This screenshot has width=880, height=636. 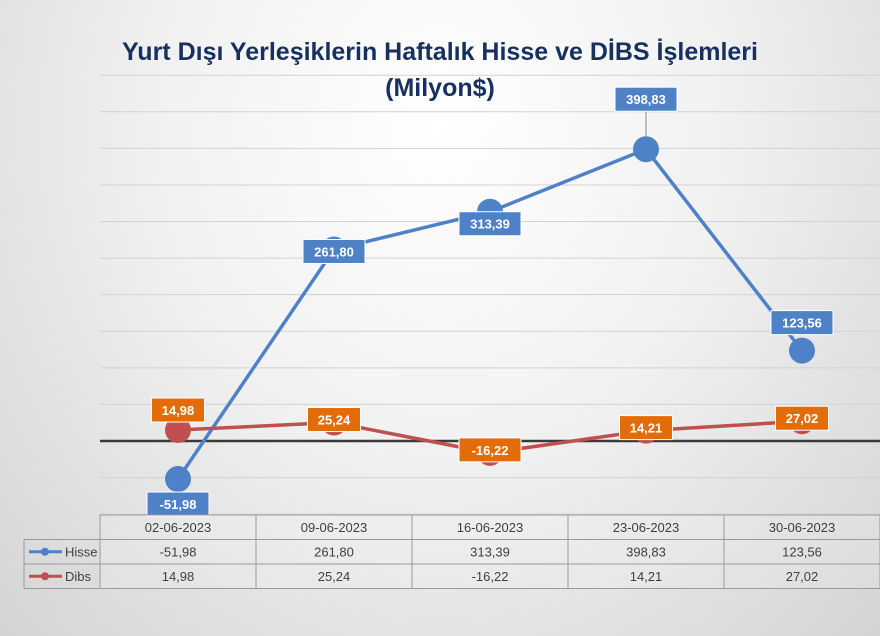 What do you see at coordinates (178, 576) in the screenshot?
I see `table-cell-value: 14,98` at bounding box center [178, 576].